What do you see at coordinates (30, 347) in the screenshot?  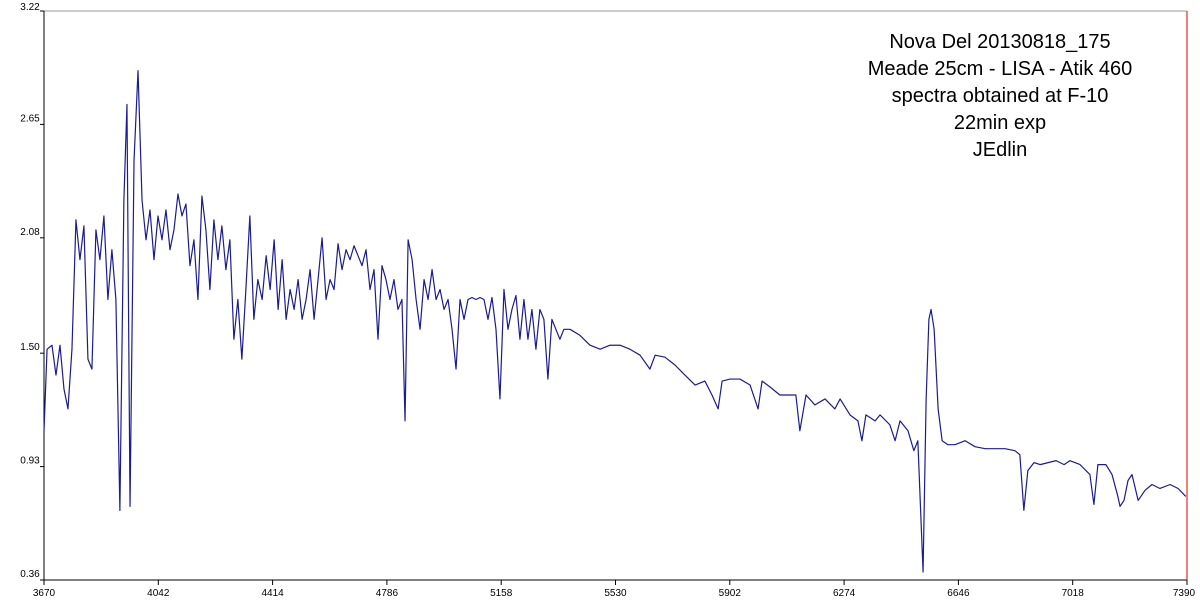 I see `y-tick-label: 1.50` at bounding box center [30, 347].